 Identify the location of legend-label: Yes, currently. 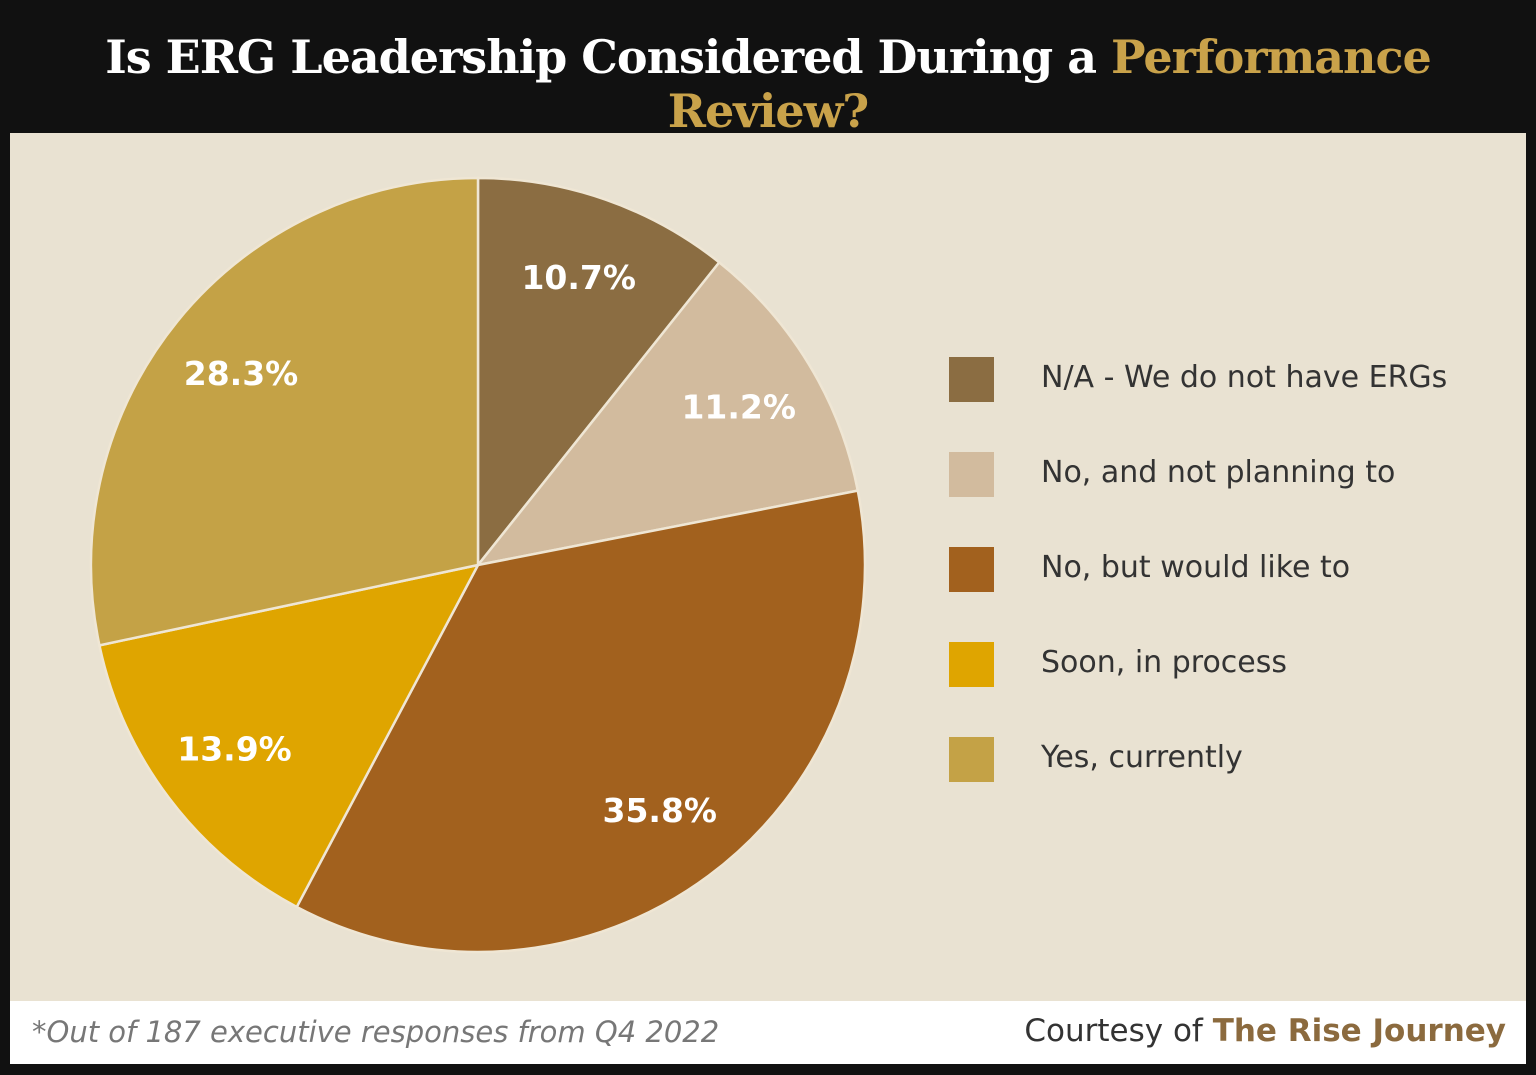
(1142, 757).